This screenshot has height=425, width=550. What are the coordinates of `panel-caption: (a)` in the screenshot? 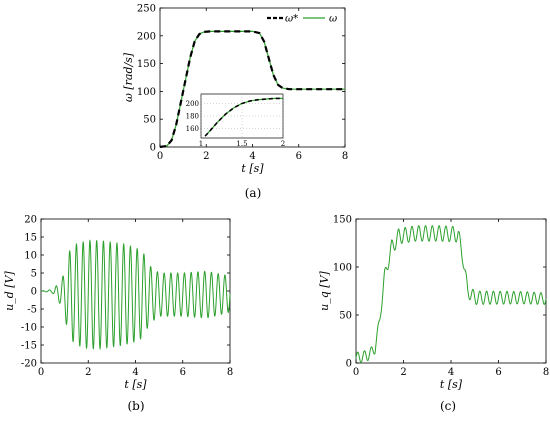 It's located at (253, 193).